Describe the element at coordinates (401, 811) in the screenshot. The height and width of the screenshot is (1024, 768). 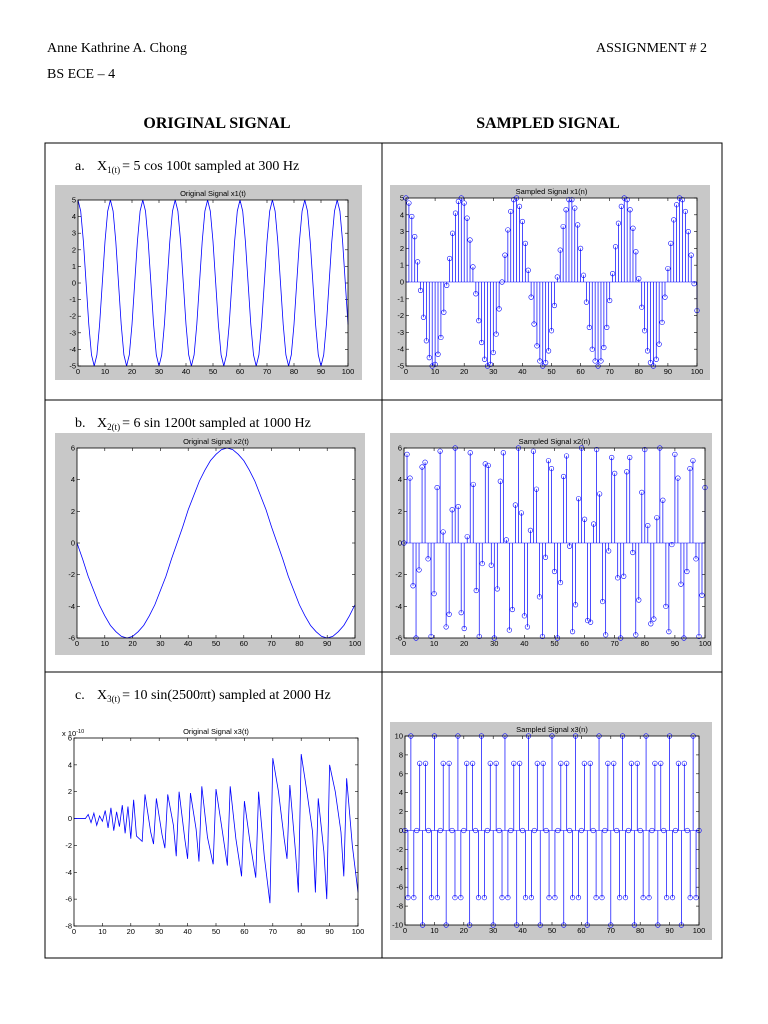
I see `y-tick-label: 2` at that location.